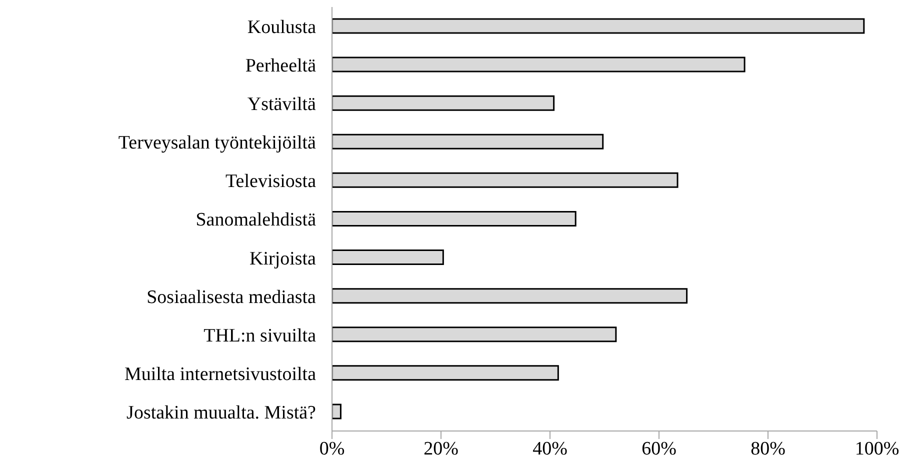  Describe the element at coordinates (550, 449) in the screenshot. I see `x-tick-label: 40%` at that location.